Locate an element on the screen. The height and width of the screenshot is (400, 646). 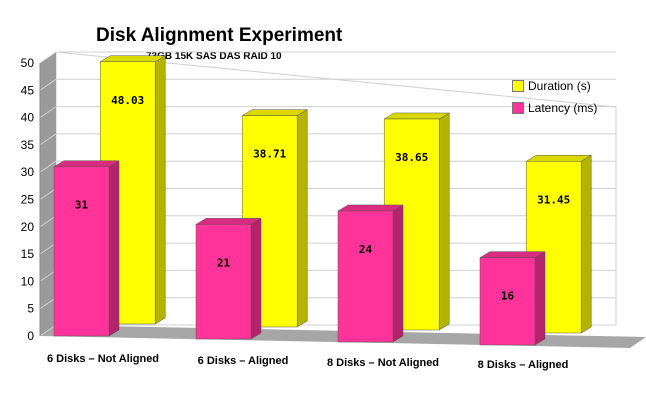
y-tick-label: 40 is located at coordinates (28, 118).